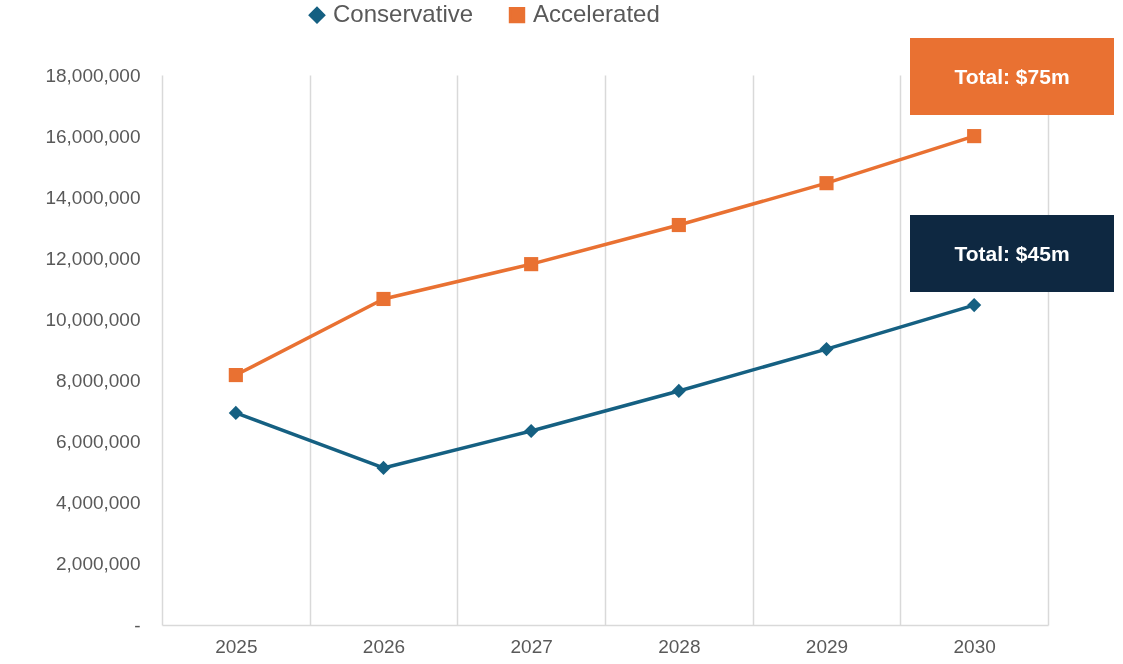 This screenshot has height=664, width=1123. I want to click on y-tick-label: 12,000,000, so click(93, 258).